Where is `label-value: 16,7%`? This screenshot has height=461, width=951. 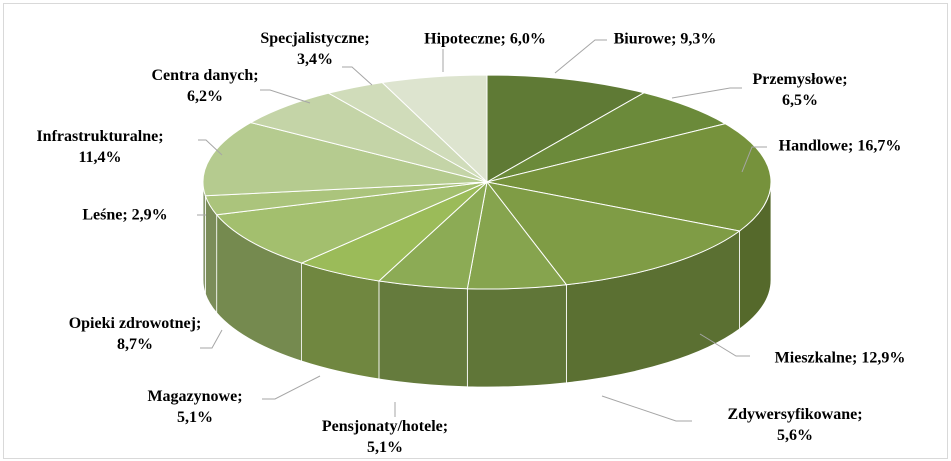
label-value: 16,7% is located at coordinates (879, 146).